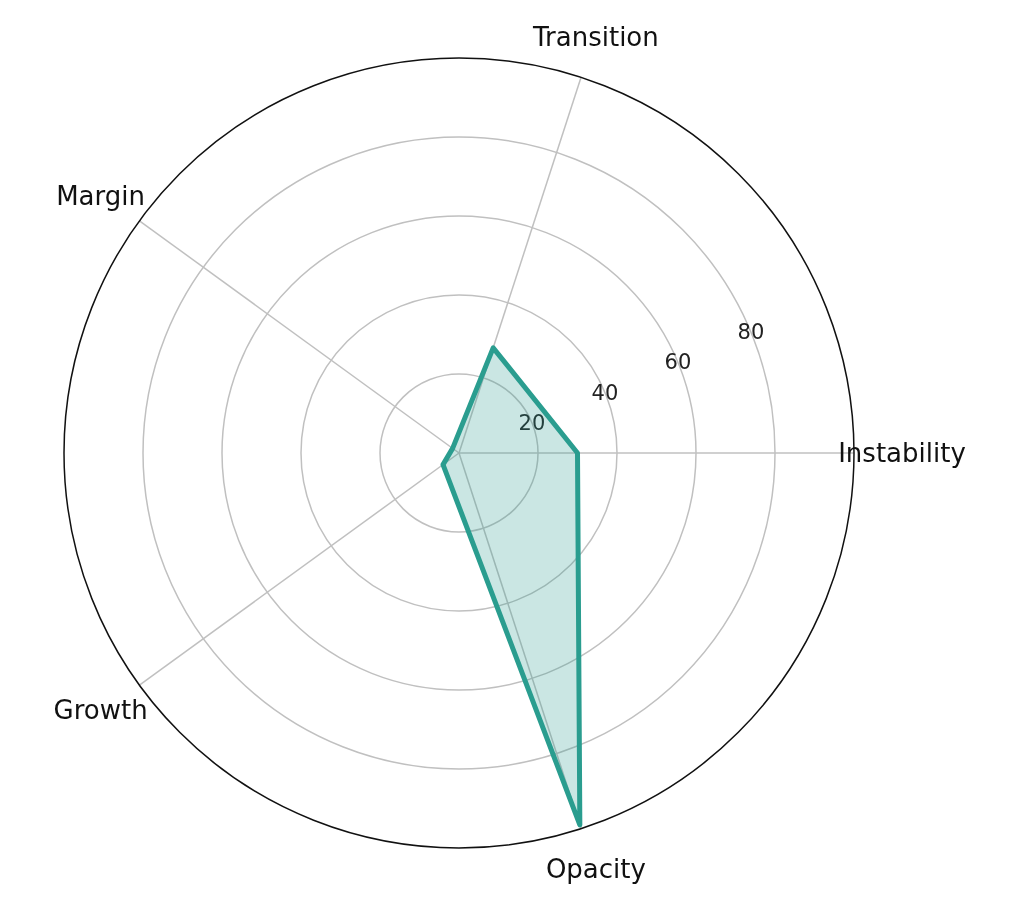  What do you see at coordinates (678, 362) in the screenshot?
I see `y-tick-label: 60` at bounding box center [678, 362].